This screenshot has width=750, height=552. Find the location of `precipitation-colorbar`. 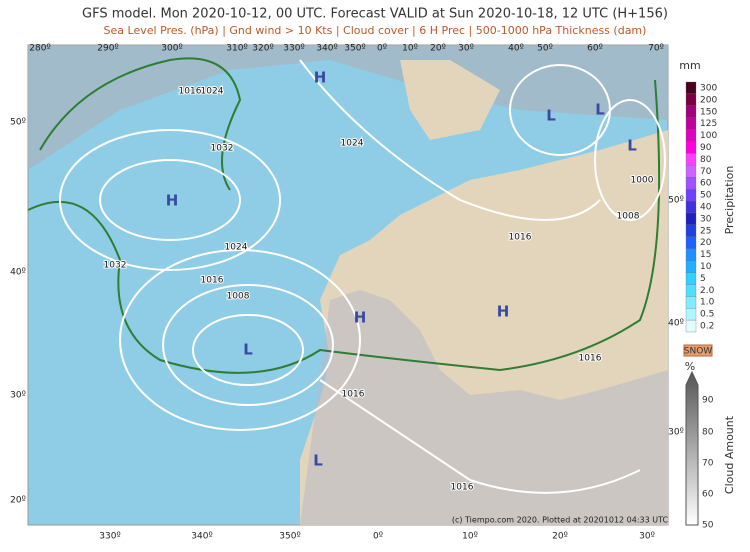

precipitation-colorbar is located at coordinates (691, 207).